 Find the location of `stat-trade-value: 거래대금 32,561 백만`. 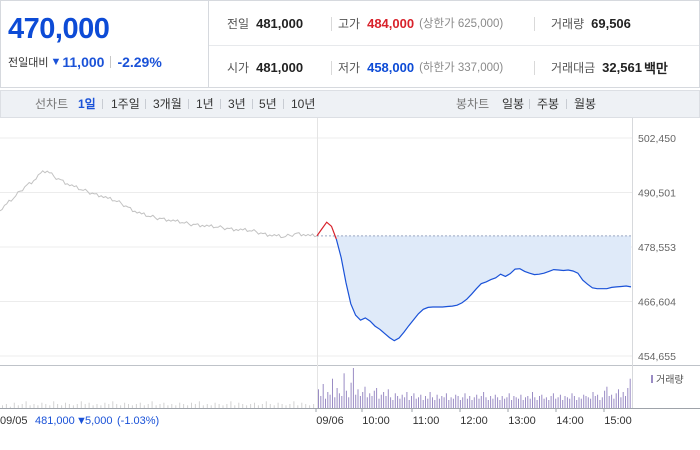

stat-trade-value: 거래대금 32,561 백만 is located at coordinates (609, 67).